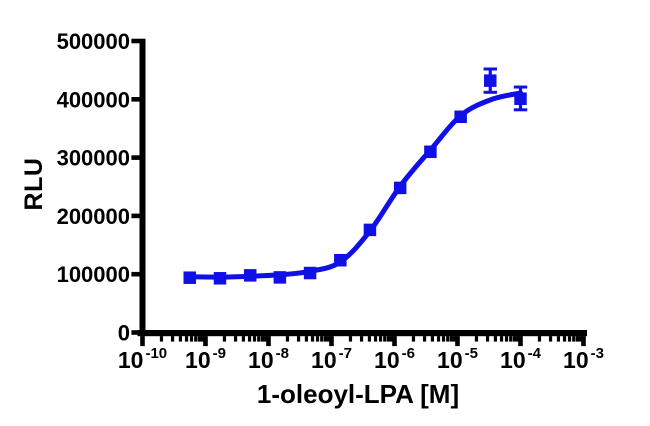 The height and width of the screenshot is (426, 650). Describe the element at coordinates (358, 394) in the screenshot. I see `x-axis-title: 1-oleoyl-LPA [M]` at that location.